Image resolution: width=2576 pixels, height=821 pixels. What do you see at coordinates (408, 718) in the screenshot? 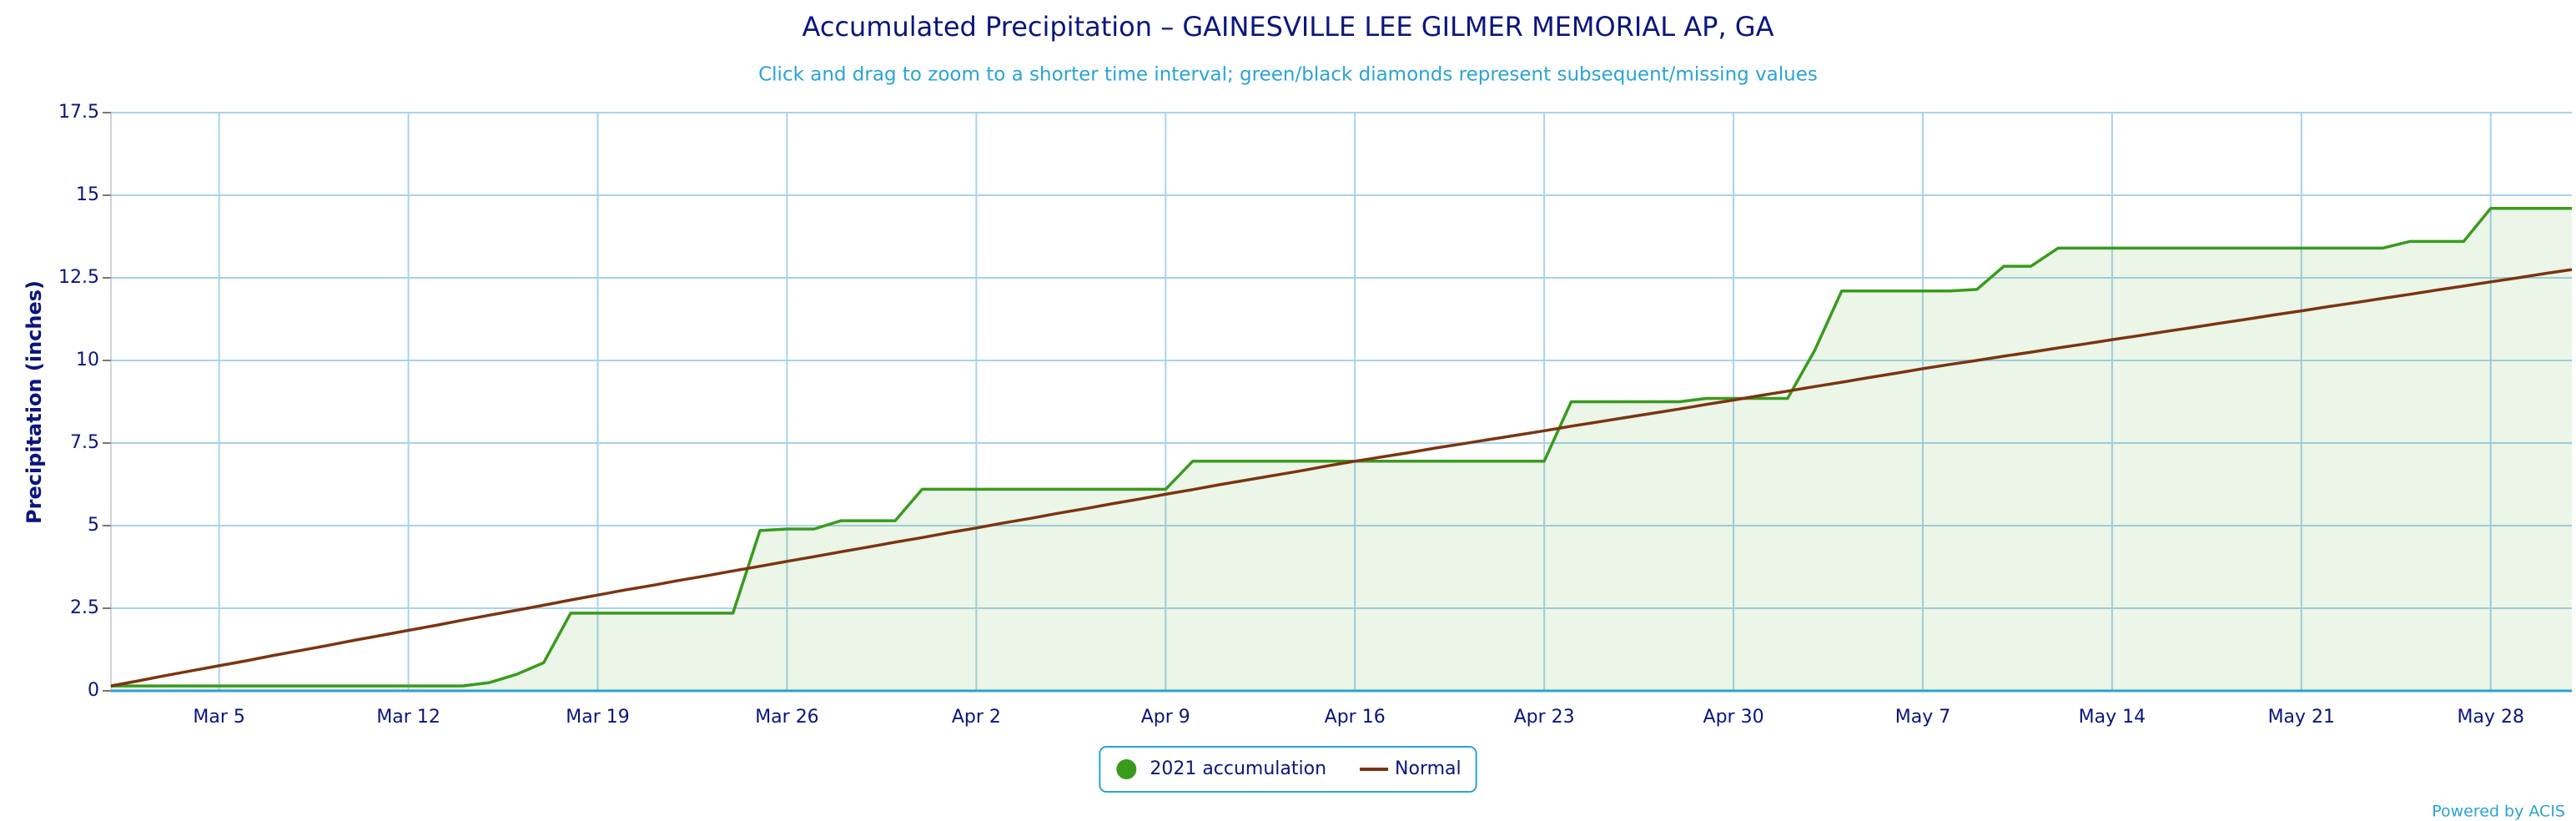
I see `x-tick-label: Mar 12` at bounding box center [408, 718].